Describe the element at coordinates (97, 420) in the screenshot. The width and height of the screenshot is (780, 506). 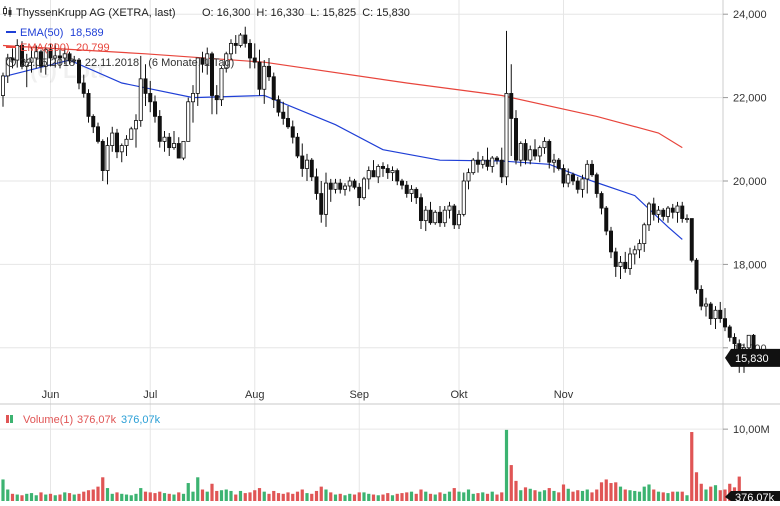
I see `volume-down-value: 376,07k` at that location.